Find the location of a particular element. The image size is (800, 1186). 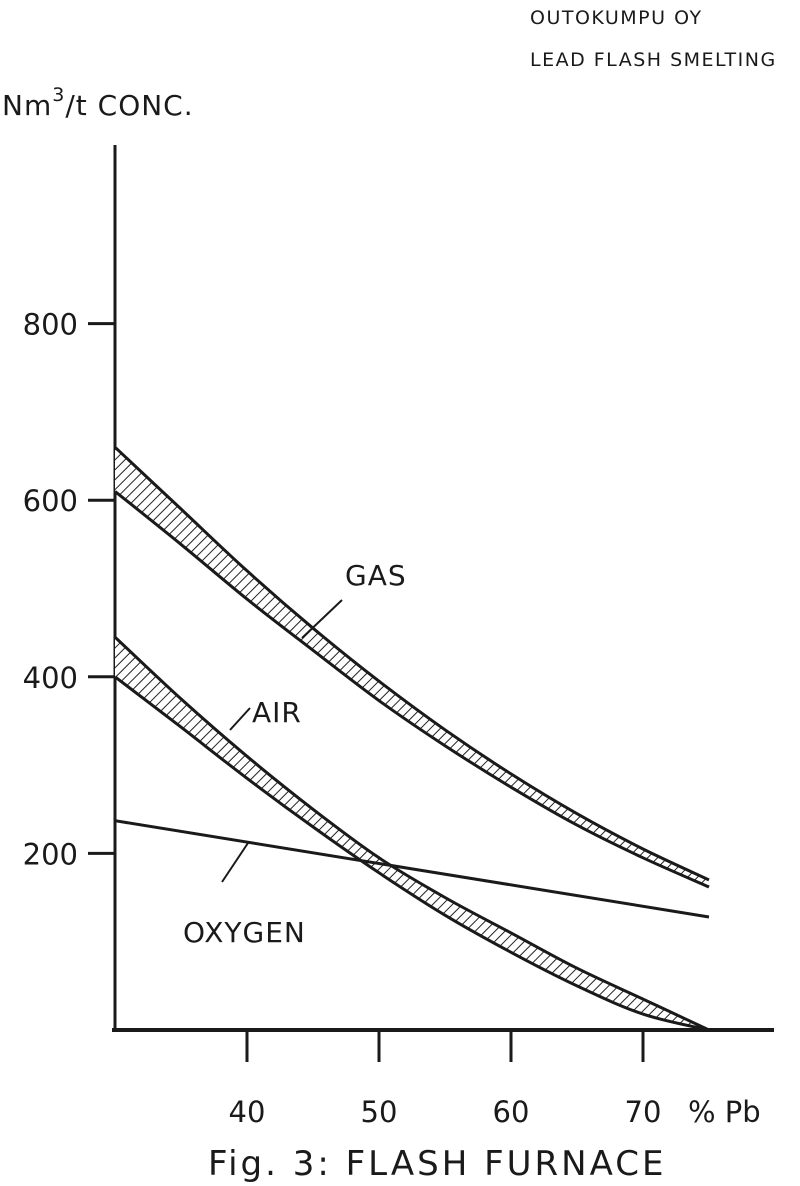

y-axis-label-unit: Nm is located at coordinates (27, 105).